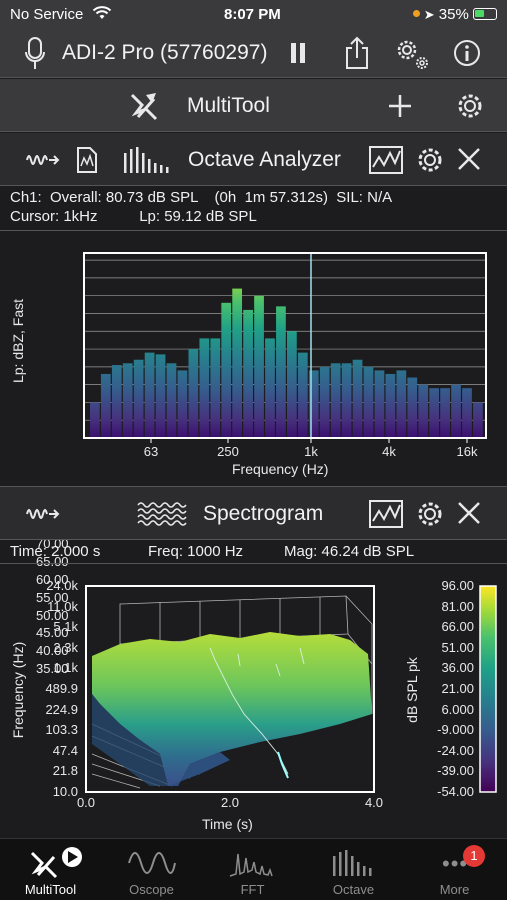 Image resolution: width=507 pixels, height=900 pixels. What do you see at coordinates (52, 615) in the screenshot?
I see `octave-ytick: 50.00` at bounding box center [52, 615].